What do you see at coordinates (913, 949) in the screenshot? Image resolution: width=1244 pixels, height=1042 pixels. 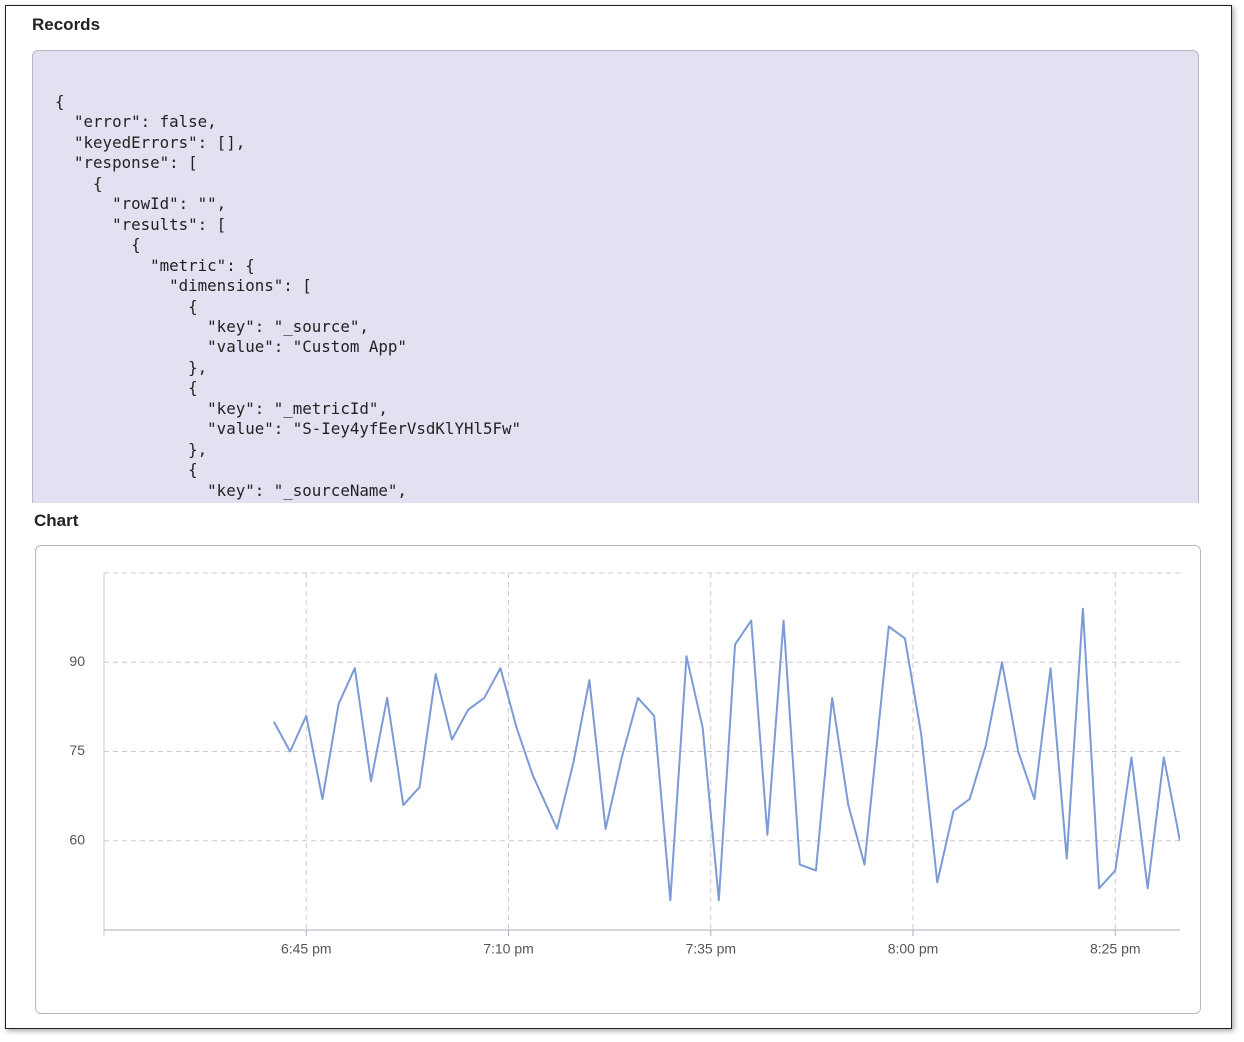 I see `x-tick-label: 8:00 pm` at bounding box center [913, 949].